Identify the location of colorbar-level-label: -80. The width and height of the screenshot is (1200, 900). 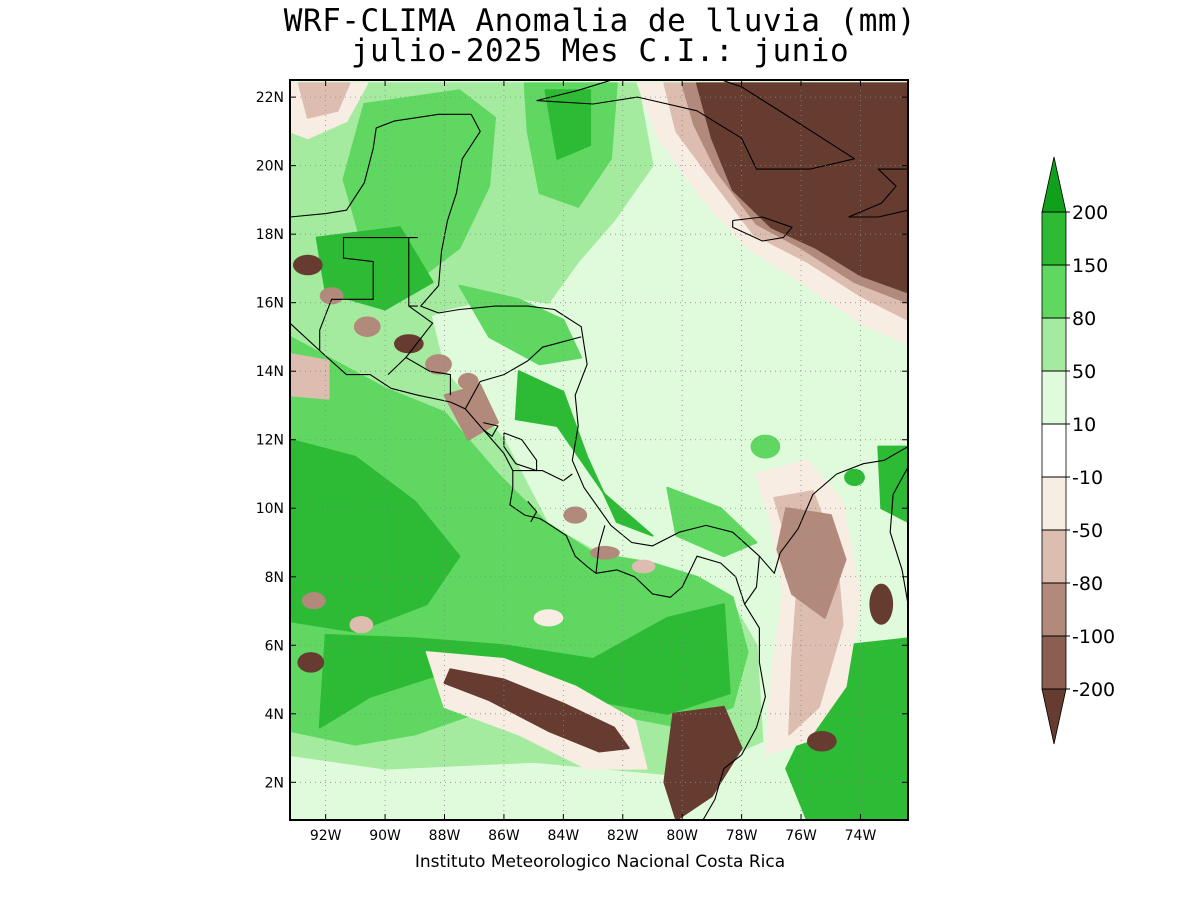
(1087, 584).